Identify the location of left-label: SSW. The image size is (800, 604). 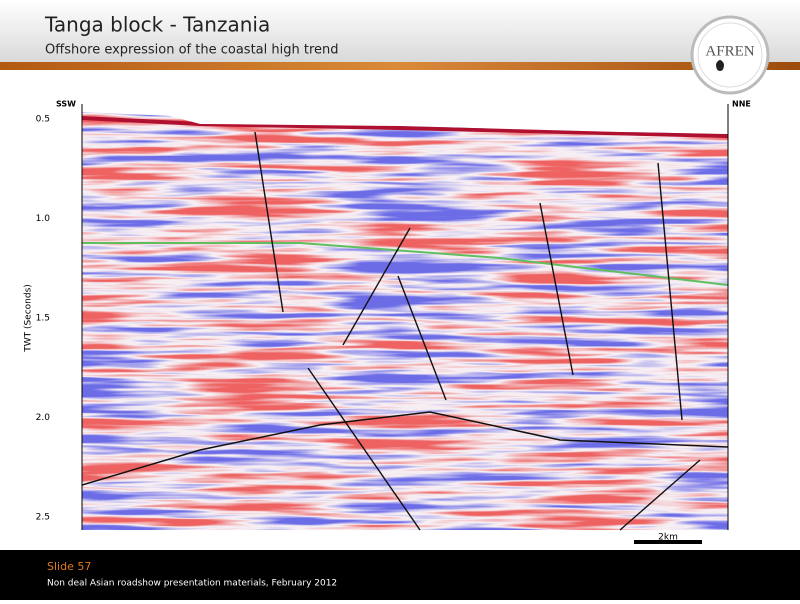
(66, 104).